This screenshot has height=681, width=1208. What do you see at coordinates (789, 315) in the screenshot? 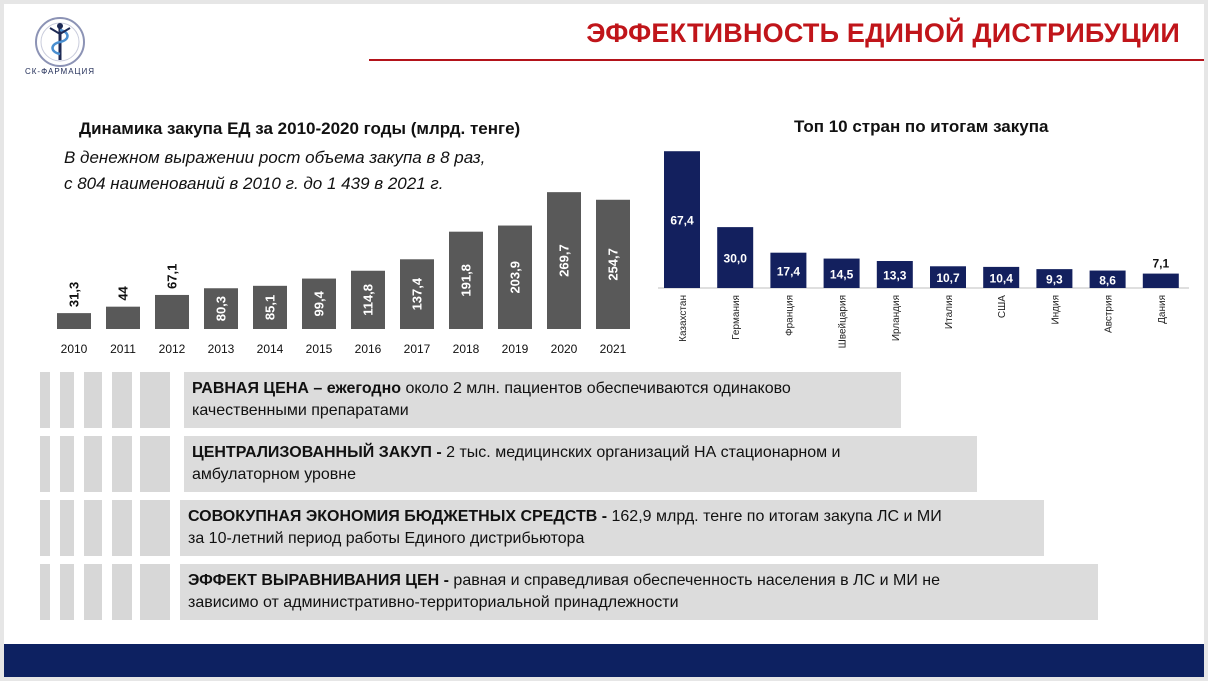
I see `chart2-tick-Франция: Франция` at bounding box center [789, 315].